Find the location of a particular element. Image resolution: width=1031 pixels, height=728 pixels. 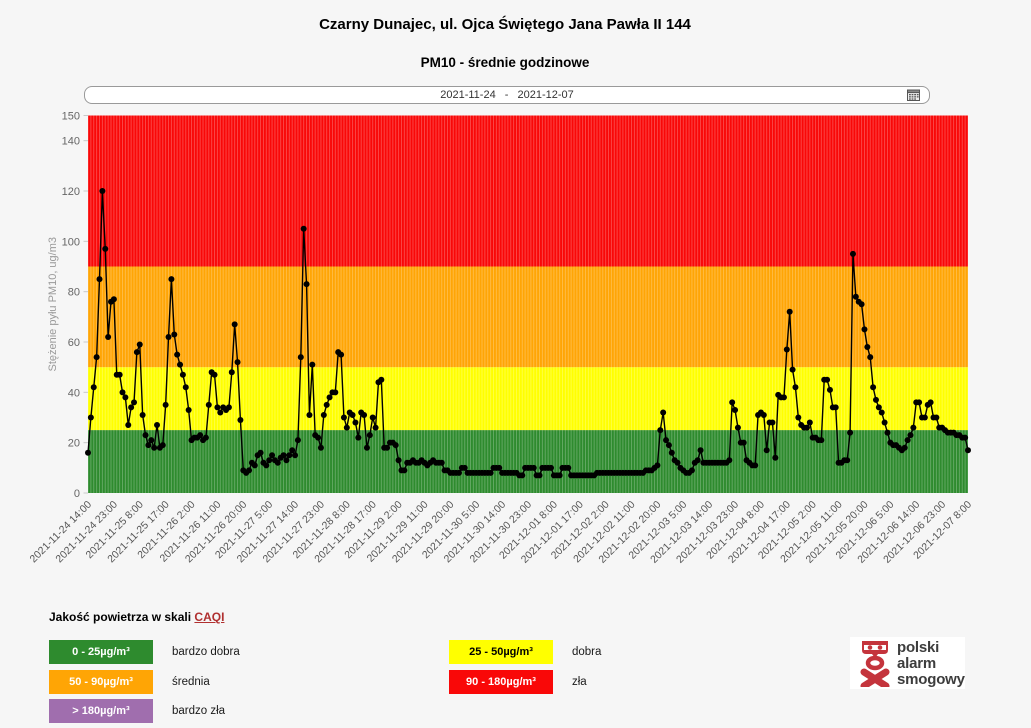

y-tick-label: 0 is located at coordinates (77, 494).